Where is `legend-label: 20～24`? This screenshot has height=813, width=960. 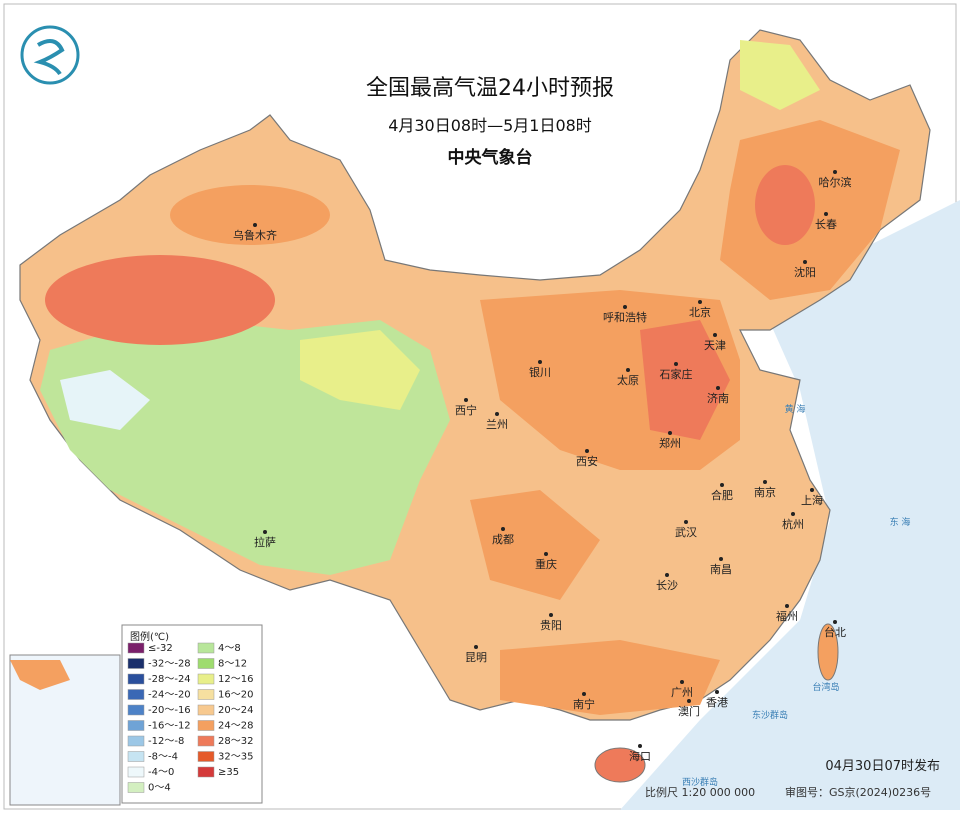 legend-label: 20～24 is located at coordinates (235, 710).